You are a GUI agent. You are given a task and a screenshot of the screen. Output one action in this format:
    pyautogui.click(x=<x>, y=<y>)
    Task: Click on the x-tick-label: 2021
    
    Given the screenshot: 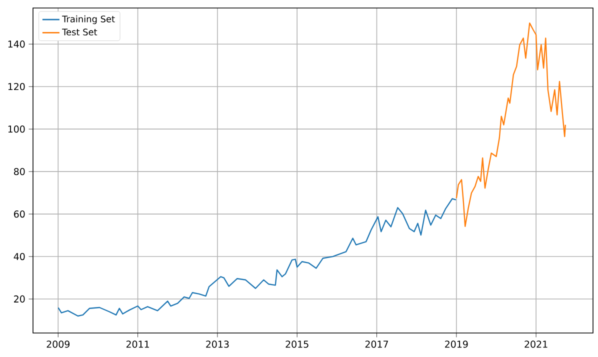 What is the action you would take?
    pyautogui.click(x=536, y=344)
    